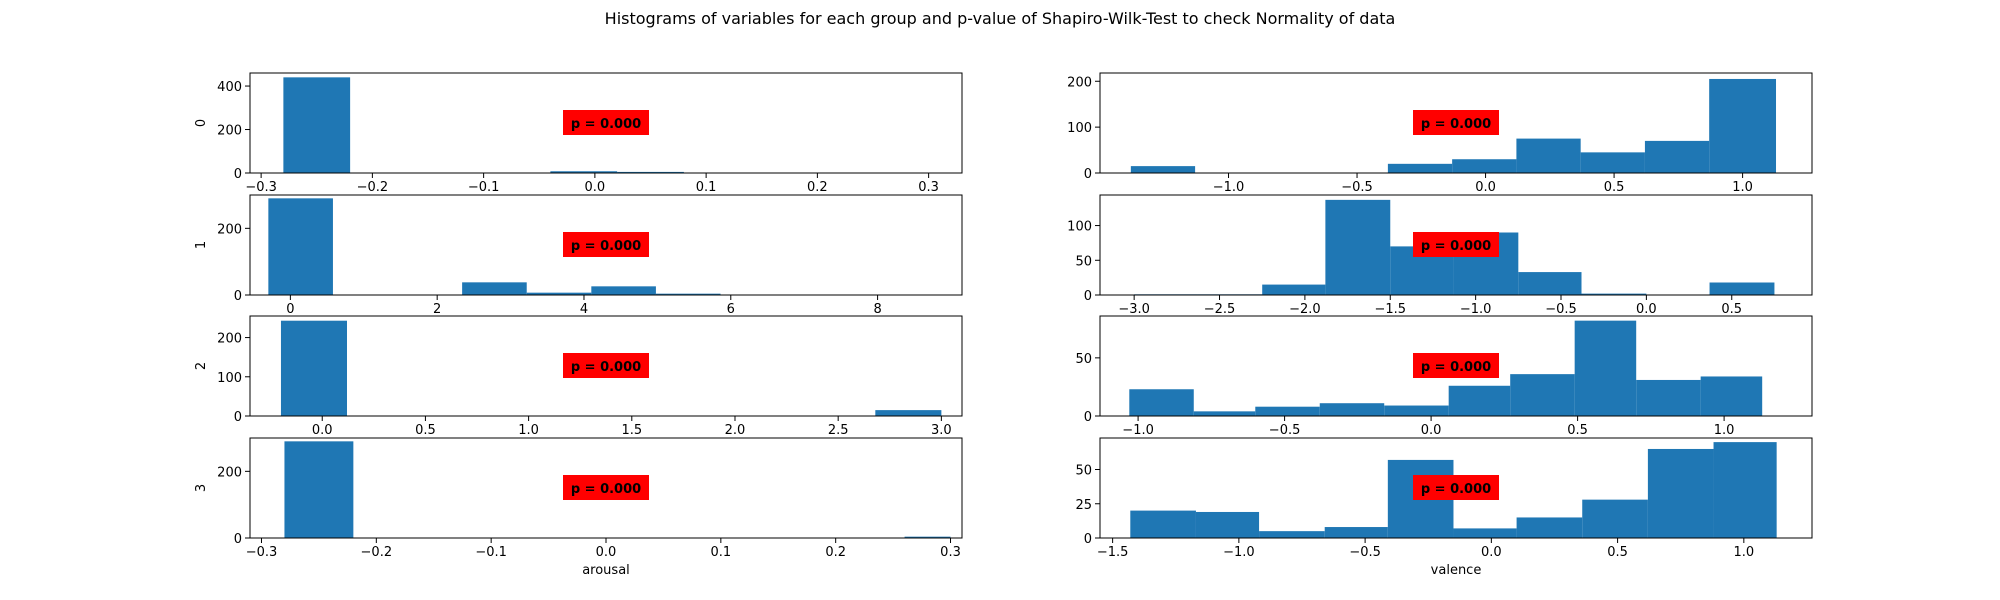 This screenshot has width=2000, height=600. What do you see at coordinates (731, 309) in the screenshot?
I see `x-tick-label: 6` at bounding box center [731, 309].